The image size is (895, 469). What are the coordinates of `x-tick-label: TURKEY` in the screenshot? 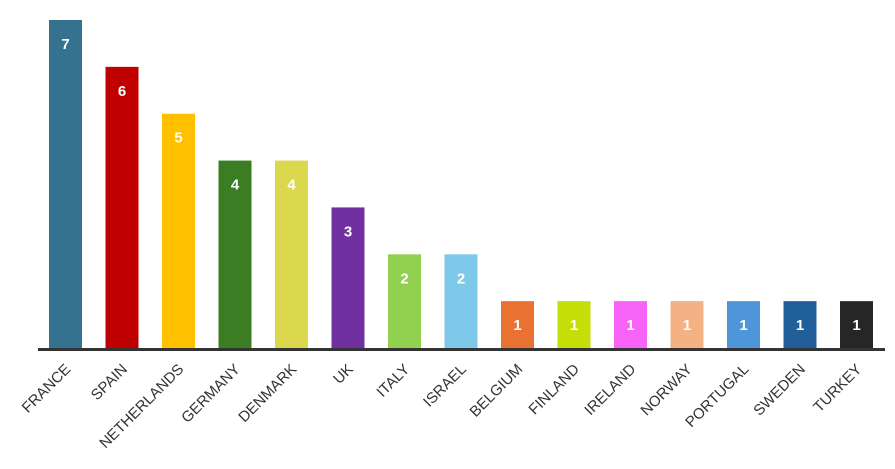 It's located at (837, 388).